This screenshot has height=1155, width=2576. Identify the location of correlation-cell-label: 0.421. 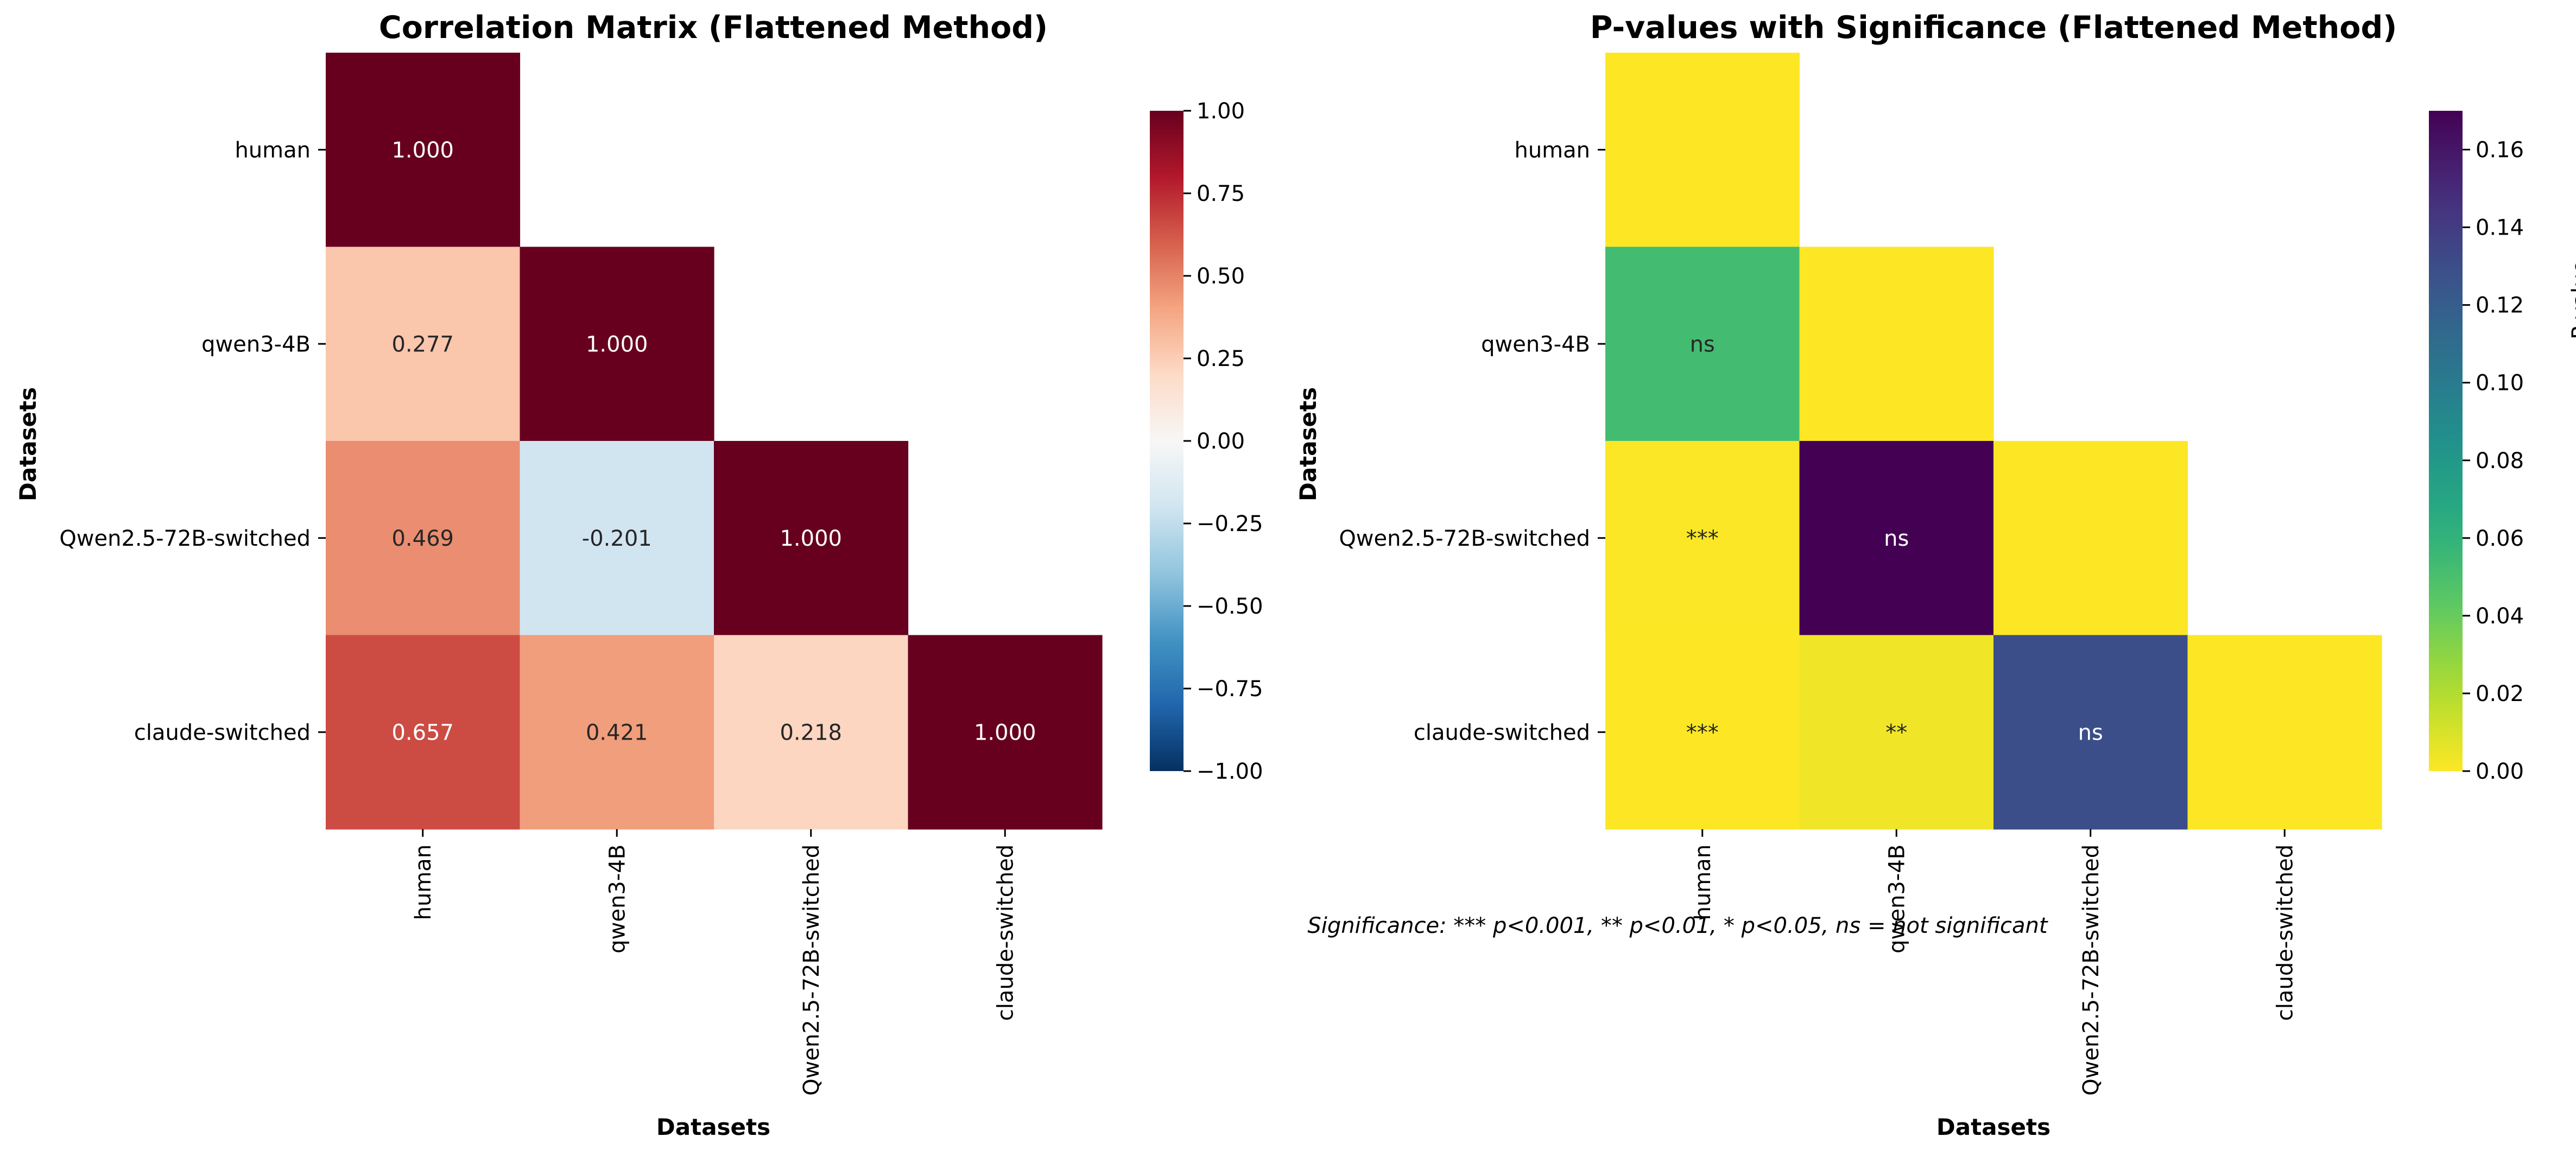
(617, 733).